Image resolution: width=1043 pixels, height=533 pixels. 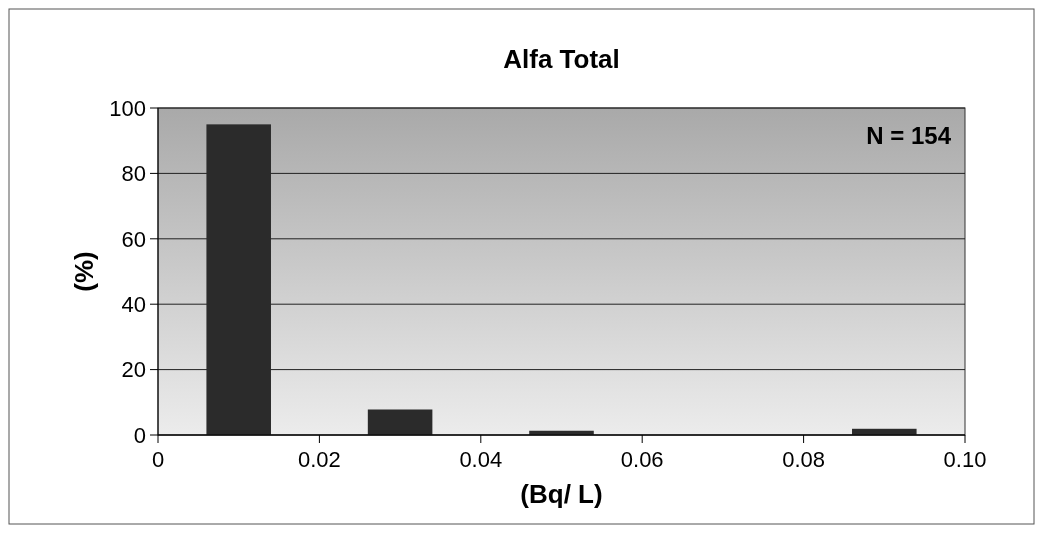 I want to click on y-tick-label: 60, so click(x=133, y=239).